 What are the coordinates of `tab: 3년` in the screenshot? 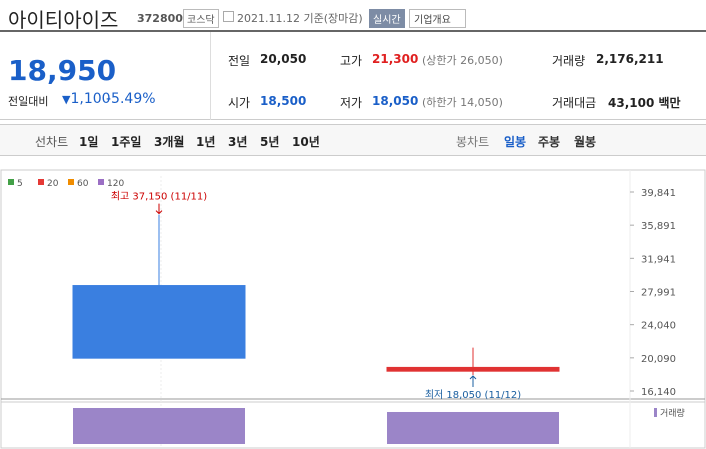 It's located at (238, 142).